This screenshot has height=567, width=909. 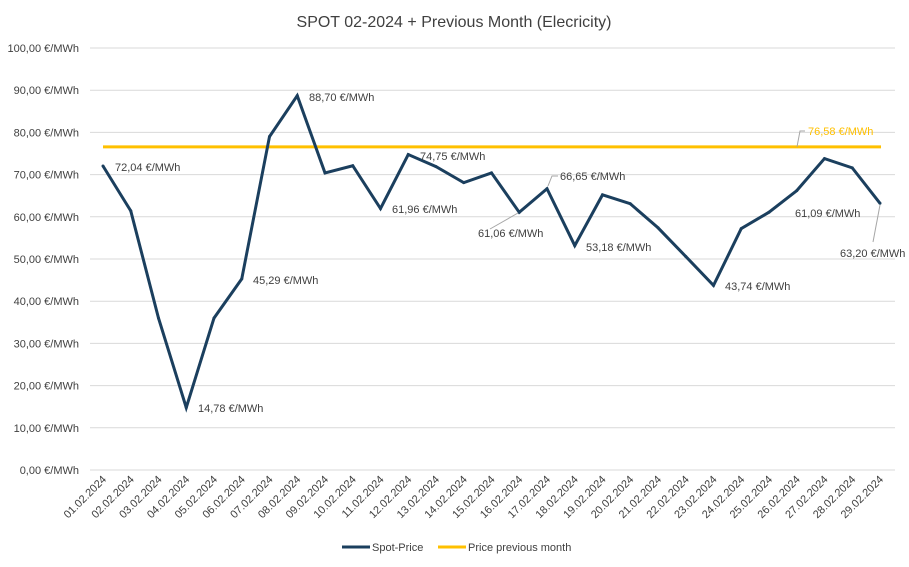 I want to click on previous-month-label: 76,58 €/MWh, so click(x=840, y=132).